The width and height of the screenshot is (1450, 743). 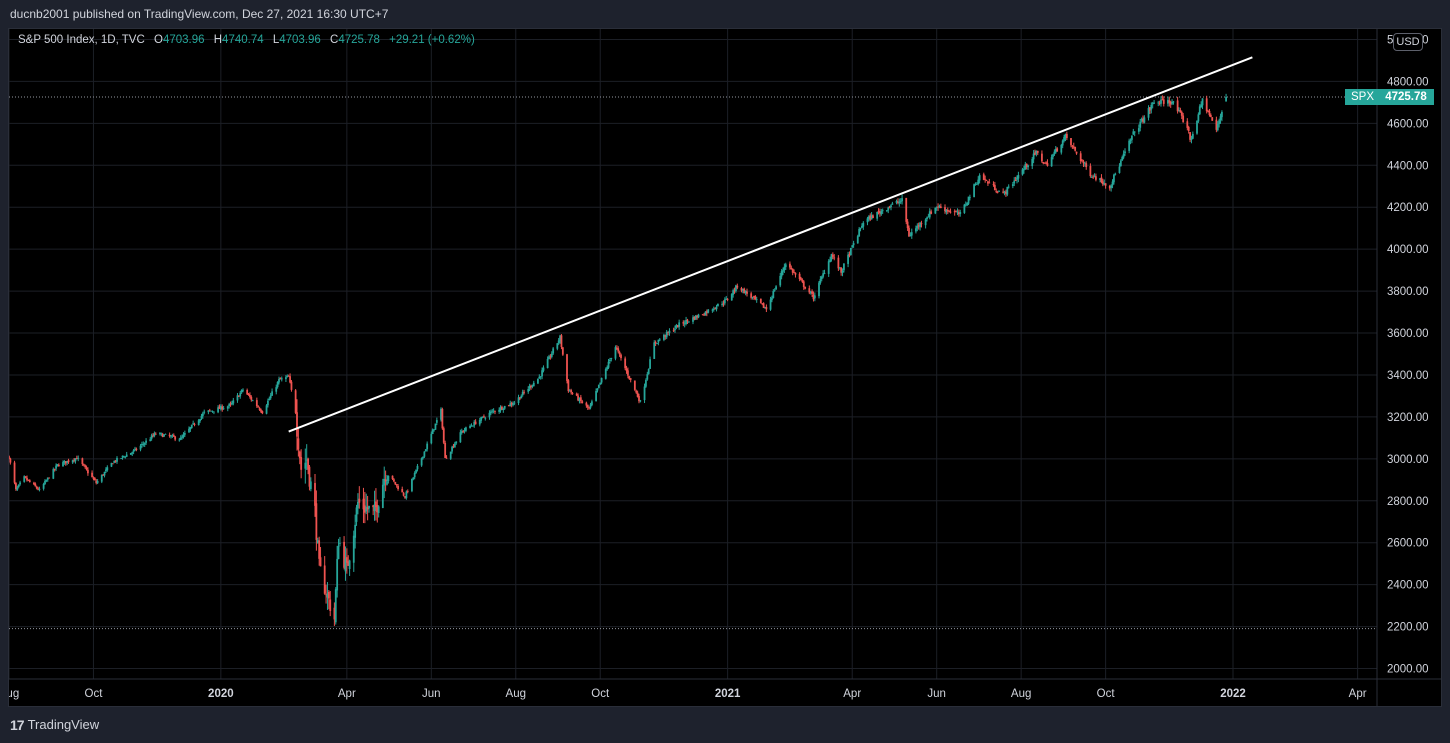 I want to click on time-tick-label: 2020, so click(x=221, y=694).